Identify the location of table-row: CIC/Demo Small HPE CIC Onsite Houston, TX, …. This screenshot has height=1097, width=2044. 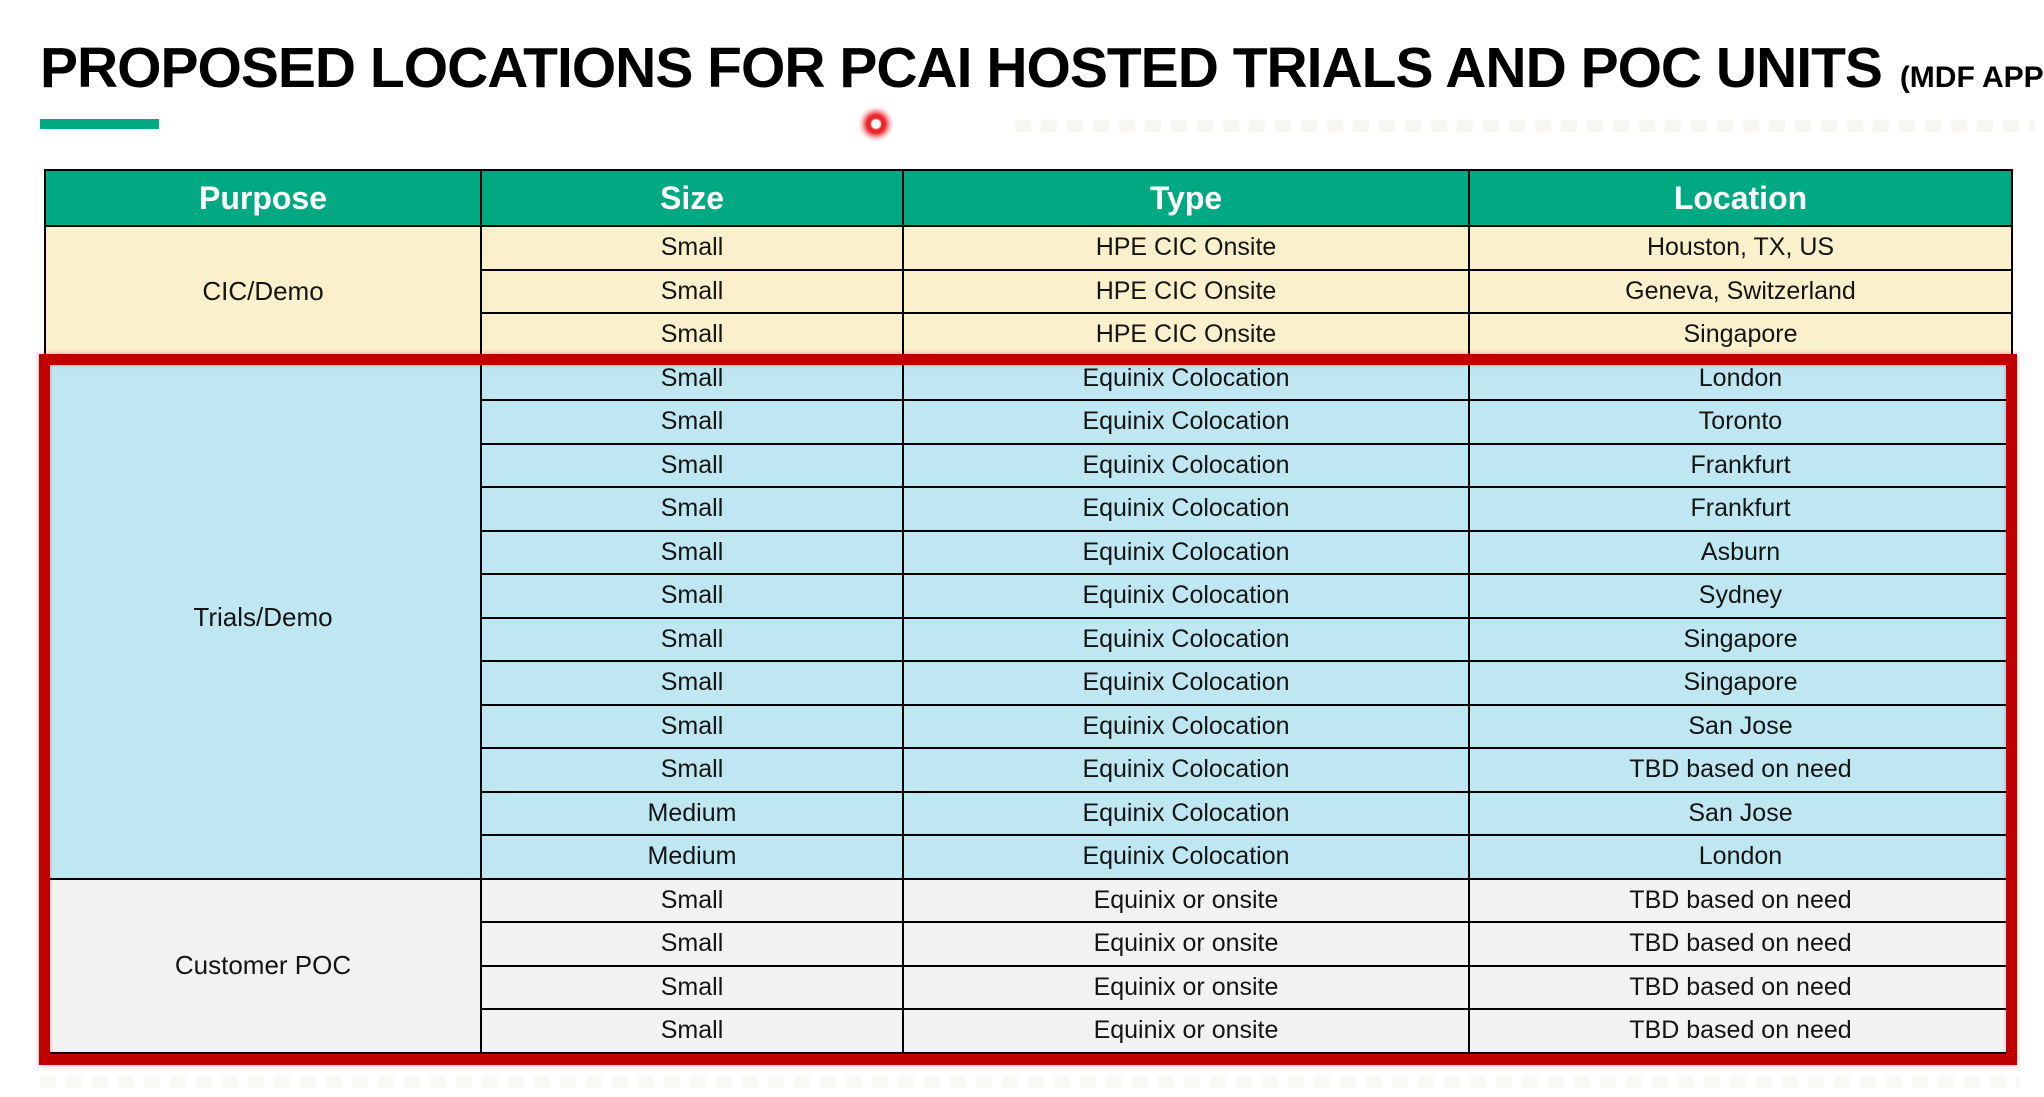
(1028, 291).